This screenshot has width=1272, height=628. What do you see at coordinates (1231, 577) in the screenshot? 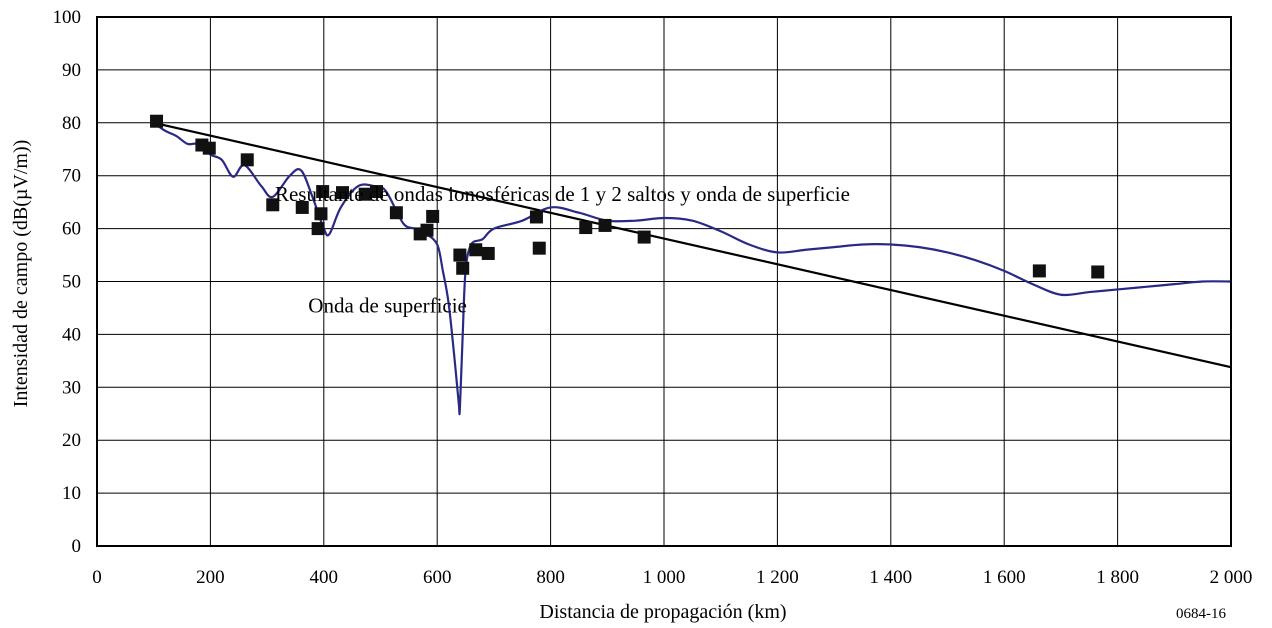
I see `x-tick-label: 2 000` at bounding box center [1231, 577].